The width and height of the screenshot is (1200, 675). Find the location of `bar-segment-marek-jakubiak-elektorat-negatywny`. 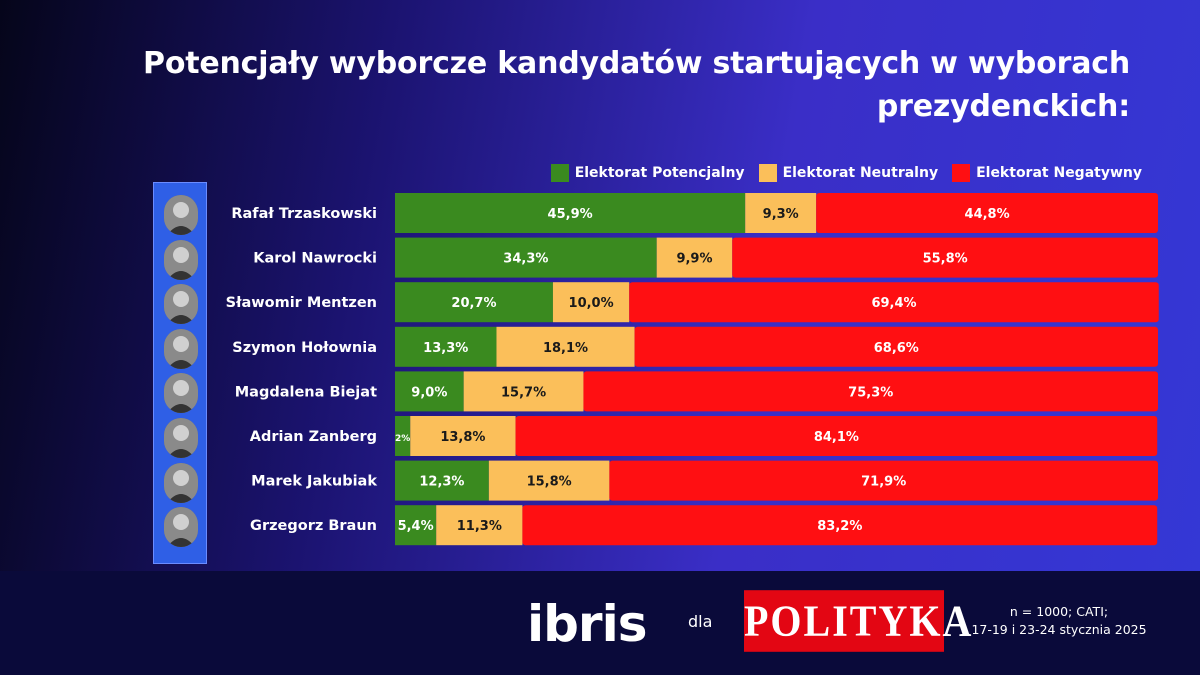

bar-segment-marek-jakubiak-elektorat-negatywny is located at coordinates (883, 480).